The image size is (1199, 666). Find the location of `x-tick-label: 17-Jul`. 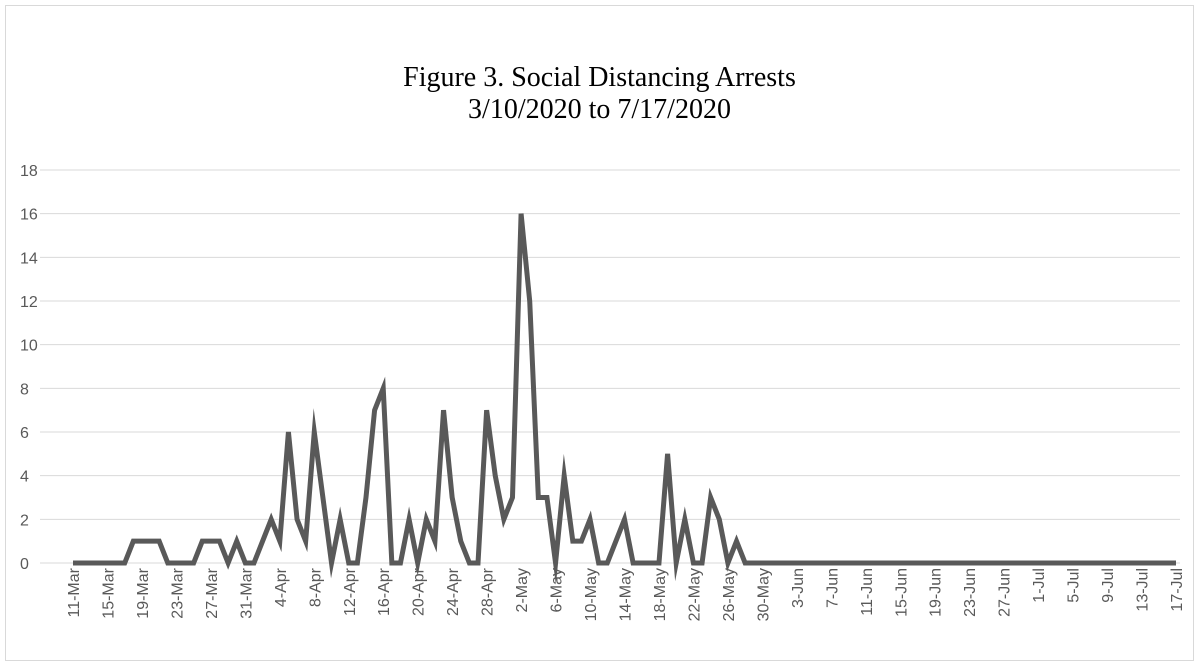

x-tick-label: 17-Jul is located at coordinates (1177, 590).